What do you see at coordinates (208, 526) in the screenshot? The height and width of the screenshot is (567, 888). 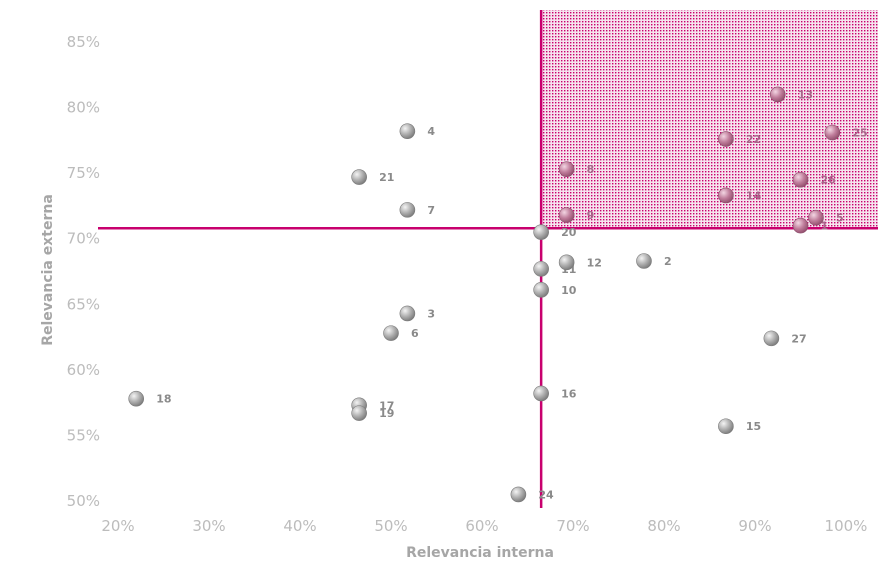 I see `x-tick-label: 30%` at bounding box center [208, 526].